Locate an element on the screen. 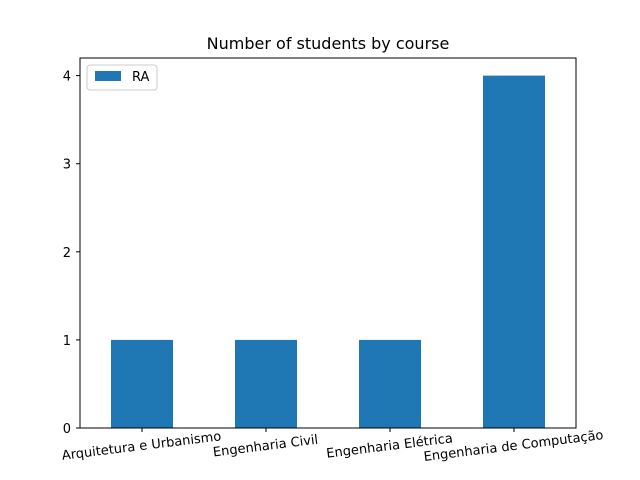  legend: RA is located at coordinates (122, 77).